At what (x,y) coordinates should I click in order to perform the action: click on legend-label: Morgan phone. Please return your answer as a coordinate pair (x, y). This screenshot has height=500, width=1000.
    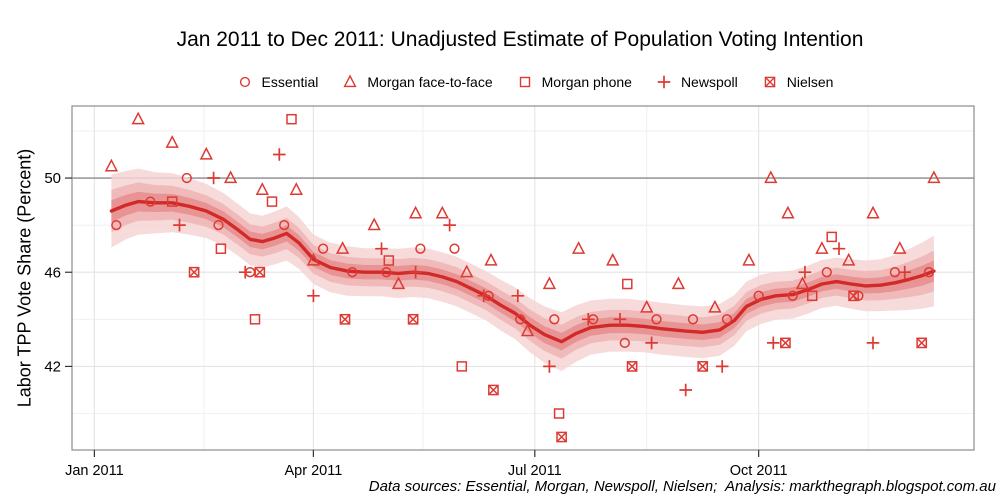
    Looking at the image, I should click on (586, 82).